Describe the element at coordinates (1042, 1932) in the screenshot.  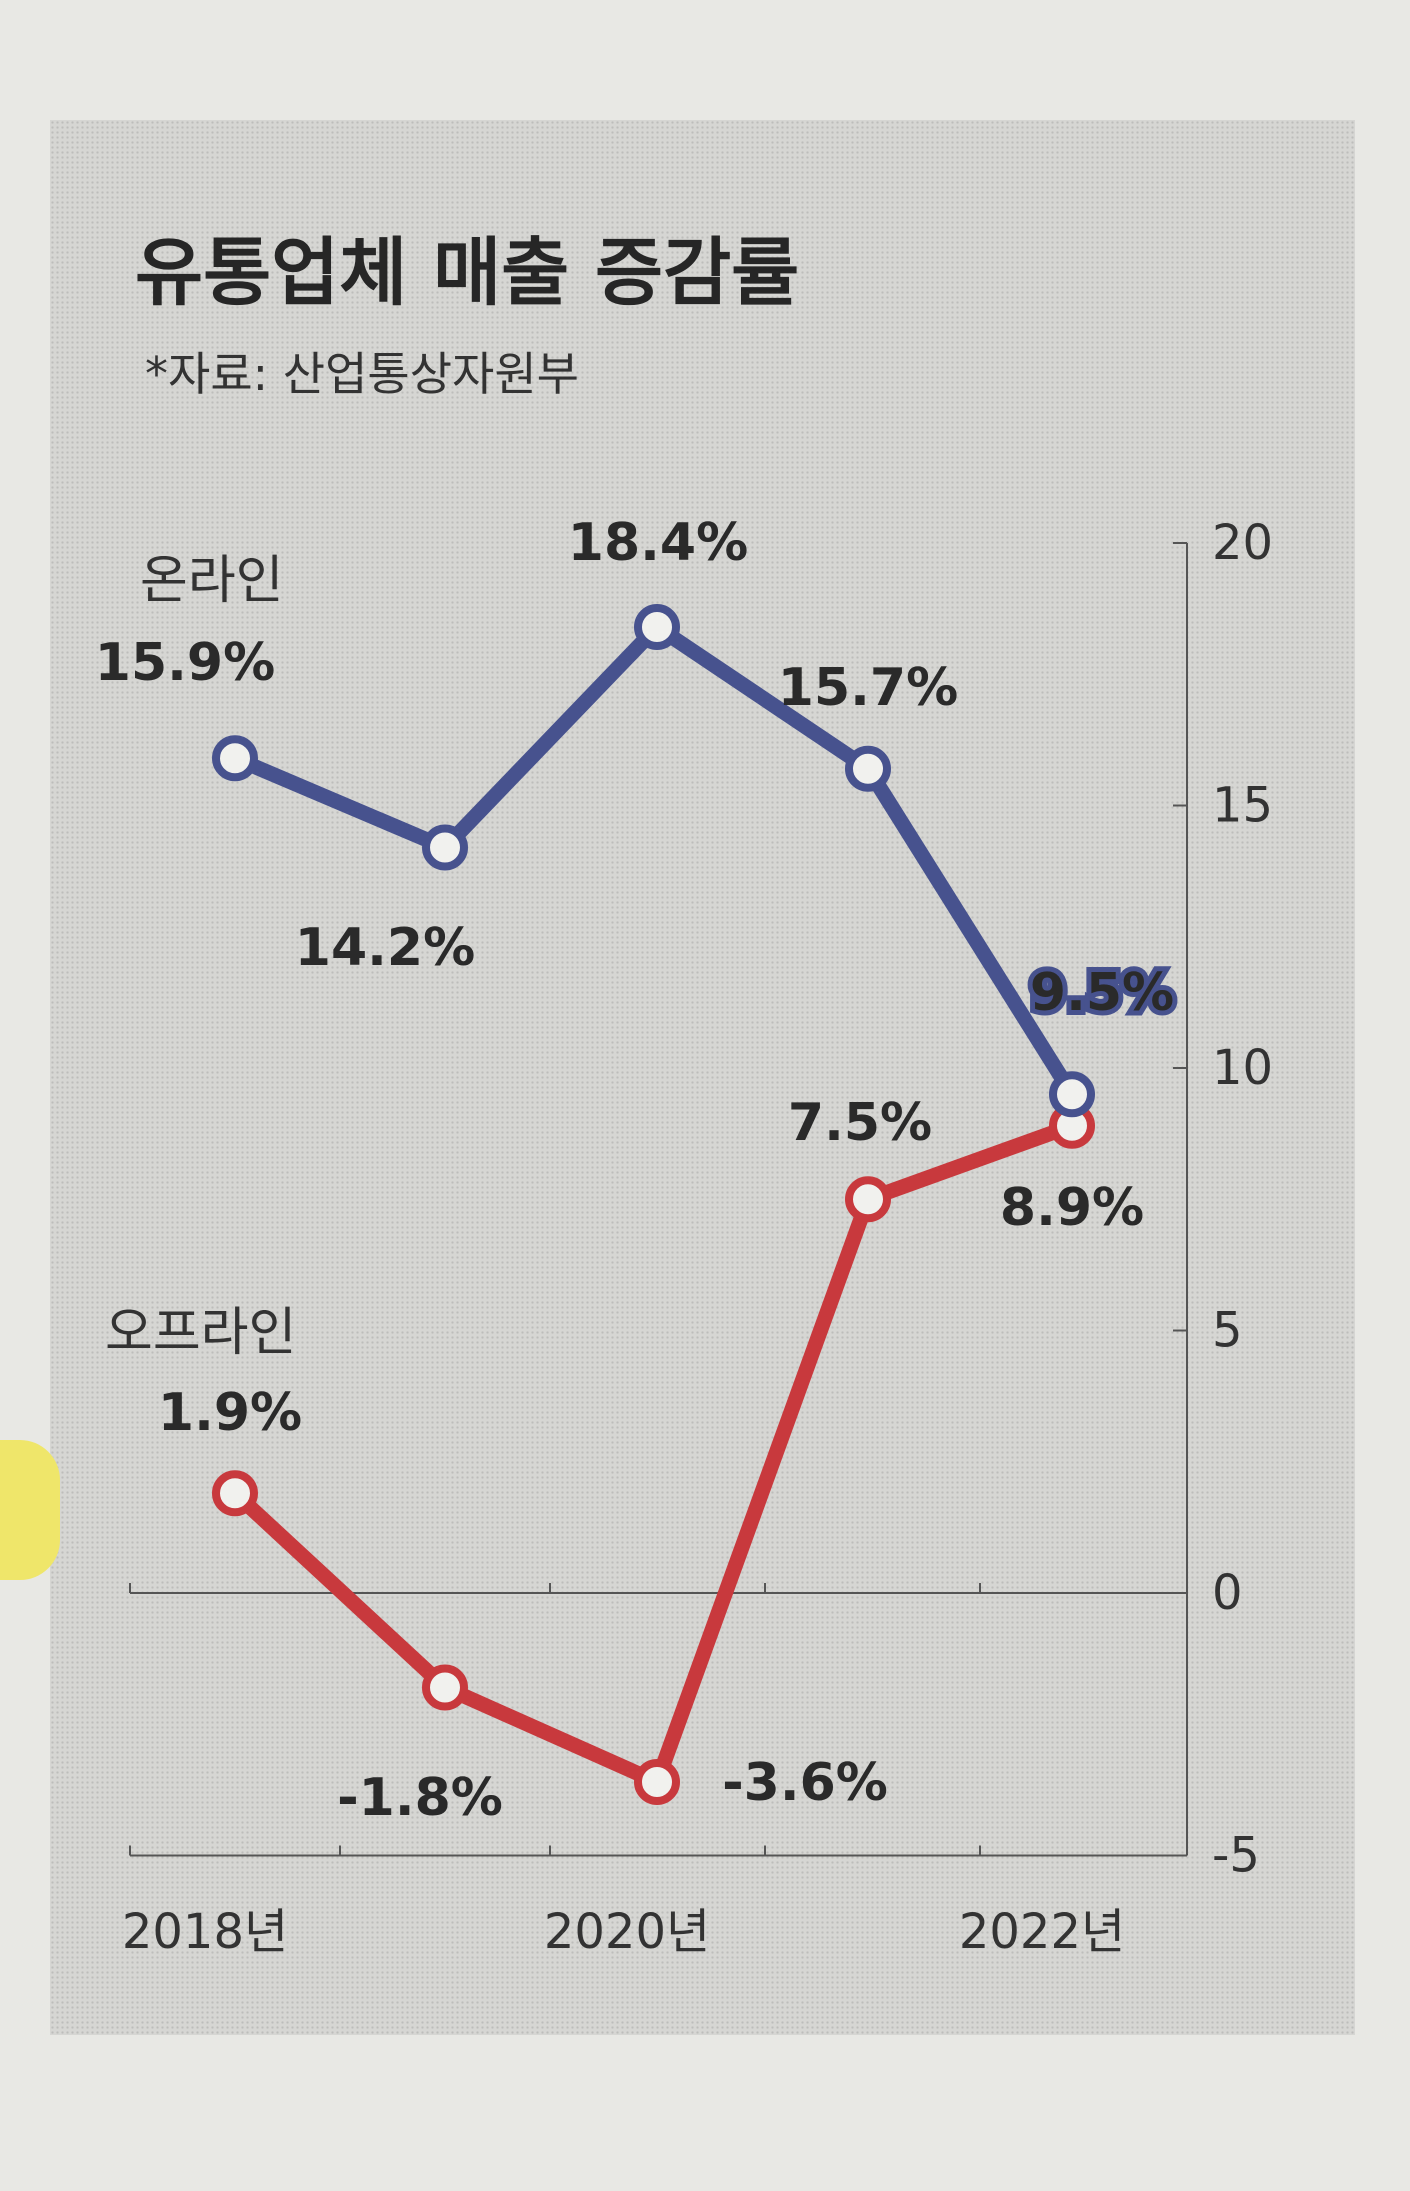
I see `x-tick-label: 2022년` at that location.